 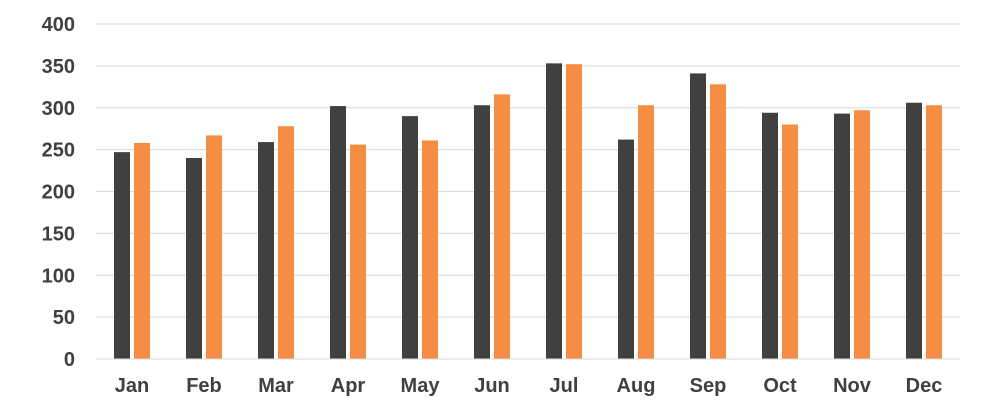 I want to click on x-tick-label-nov: Nov, so click(x=852, y=386).